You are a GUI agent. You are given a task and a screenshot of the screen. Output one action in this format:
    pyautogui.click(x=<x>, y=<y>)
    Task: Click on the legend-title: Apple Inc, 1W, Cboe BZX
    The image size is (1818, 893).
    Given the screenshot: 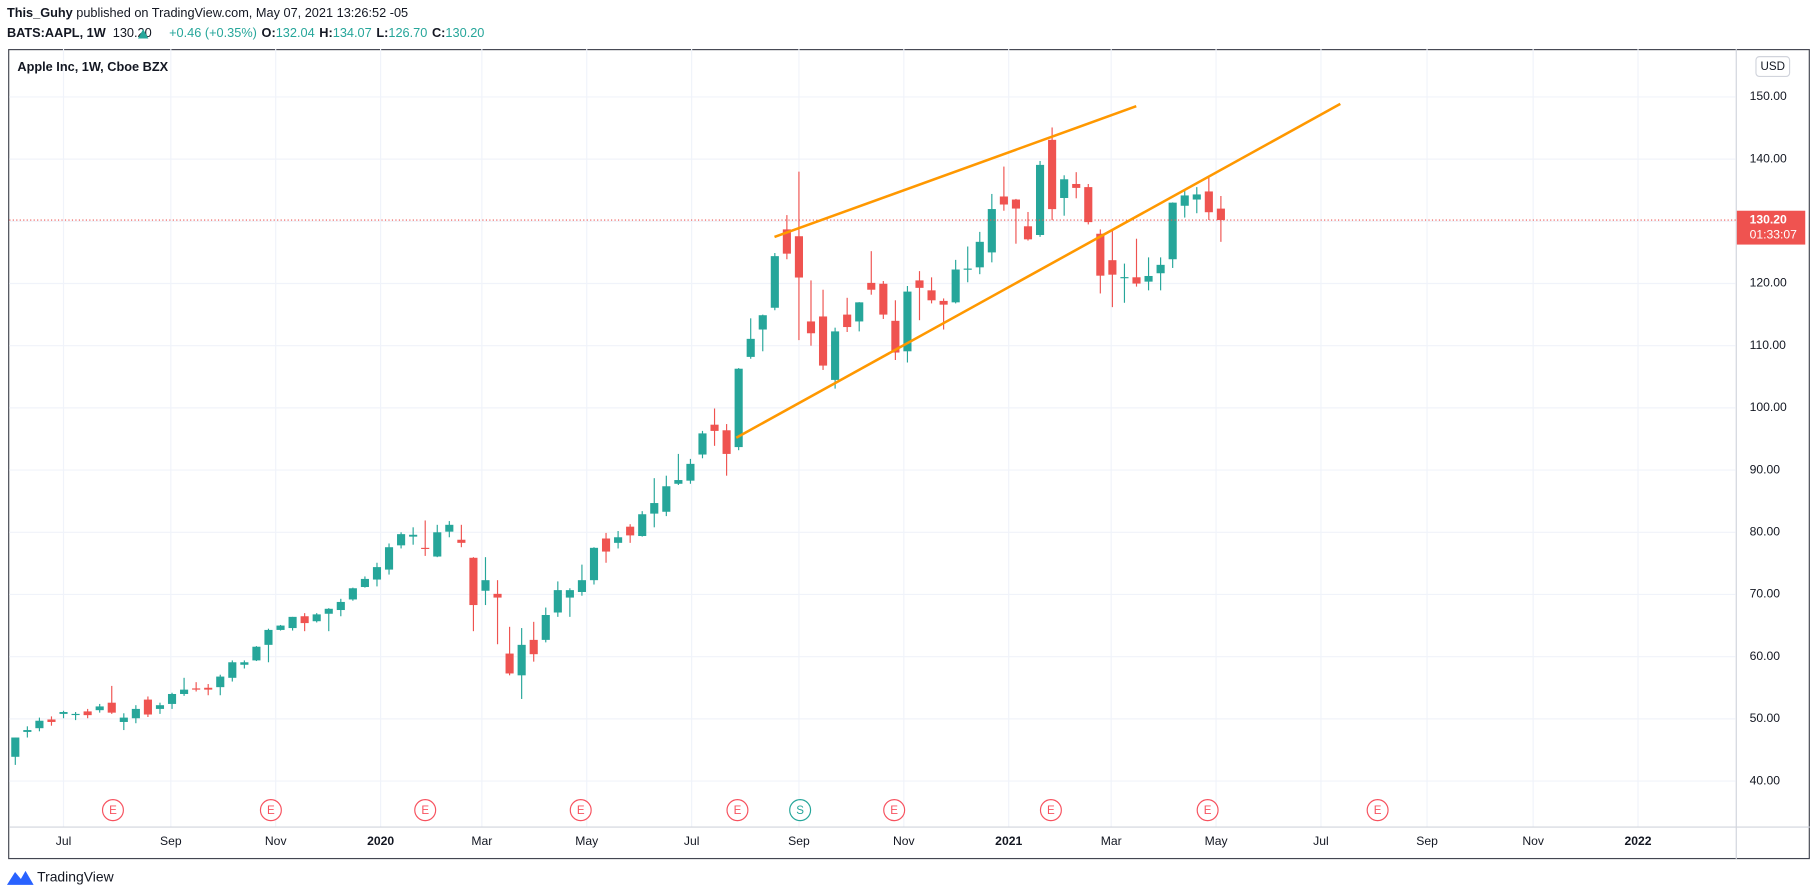 What is the action you would take?
    pyautogui.click(x=92, y=66)
    